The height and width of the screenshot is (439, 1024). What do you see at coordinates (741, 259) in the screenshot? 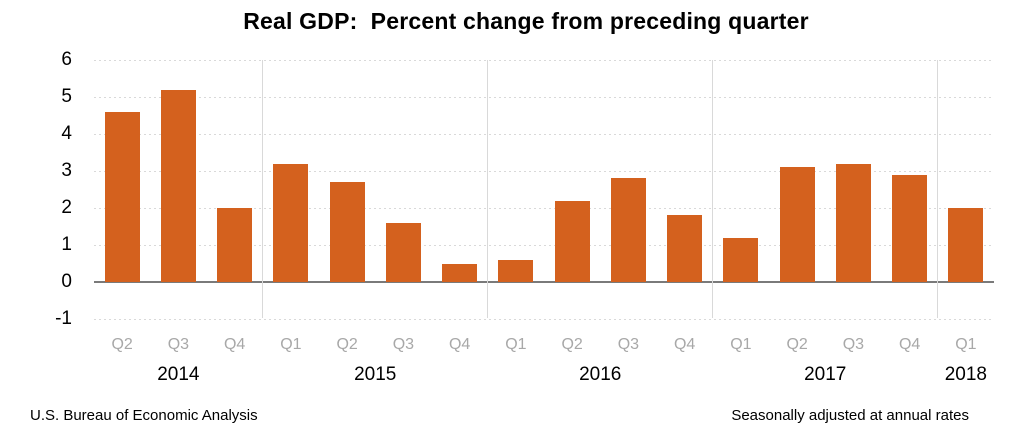
I see `bar-2017-Q1` at bounding box center [741, 259].